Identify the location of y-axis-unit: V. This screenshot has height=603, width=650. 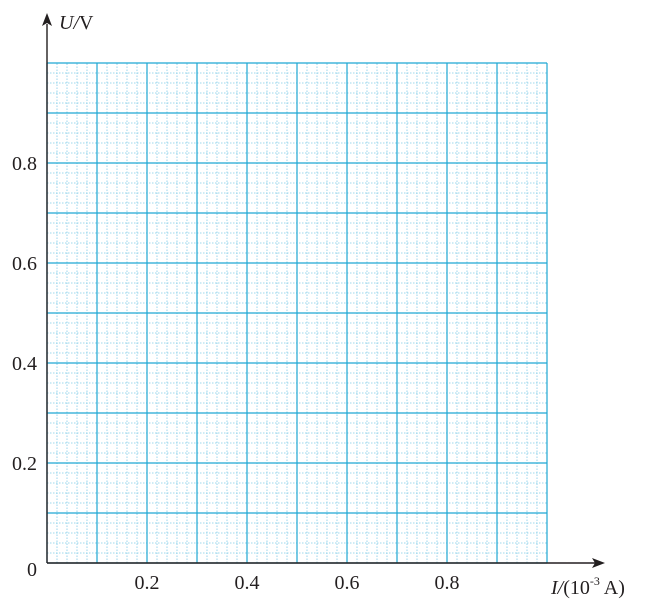
(86, 23).